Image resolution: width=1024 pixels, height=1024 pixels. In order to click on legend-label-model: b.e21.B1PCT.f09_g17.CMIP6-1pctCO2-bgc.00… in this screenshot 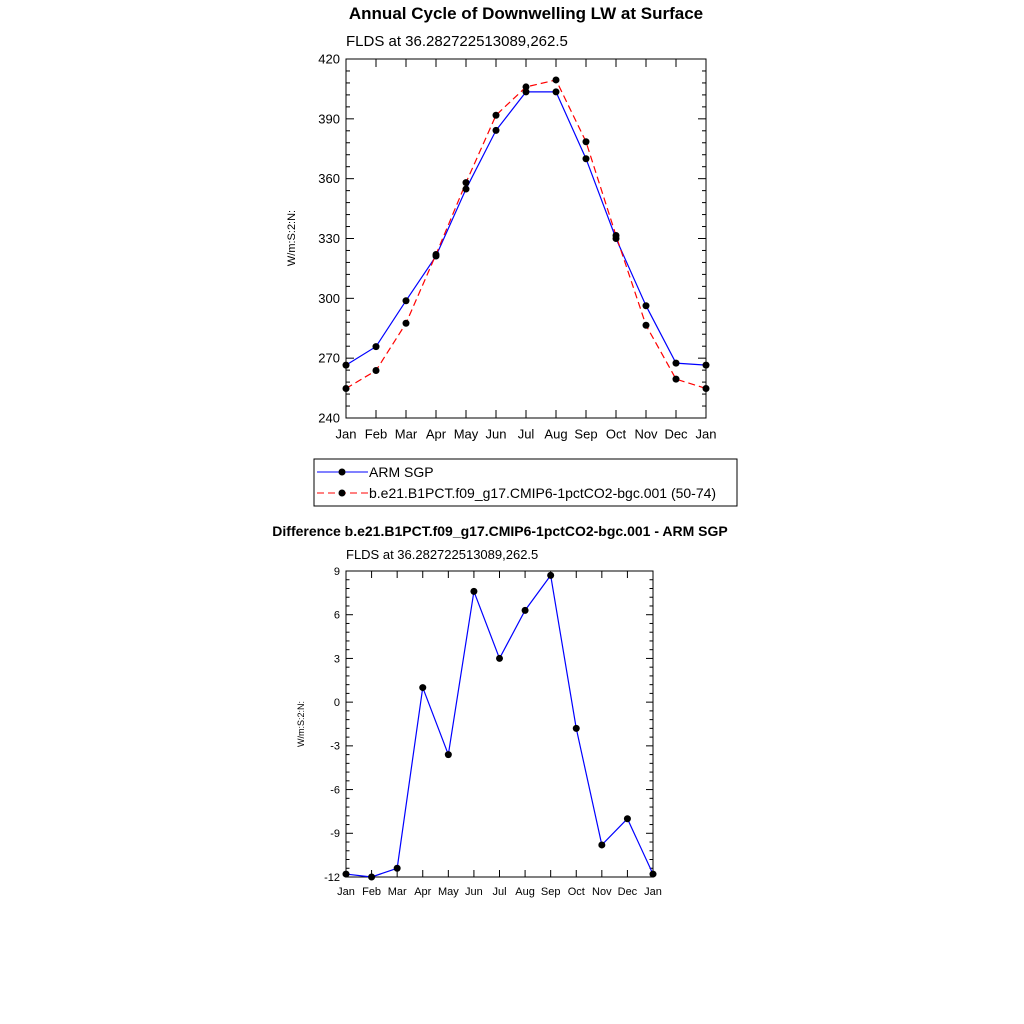, I will do `click(542, 493)`.